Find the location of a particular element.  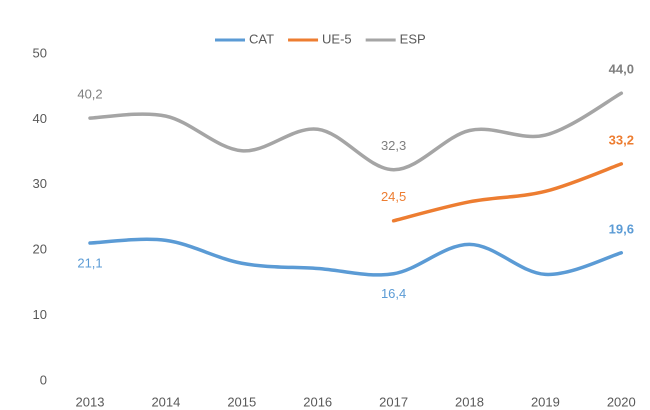

data-label: 44,0 is located at coordinates (621, 69).